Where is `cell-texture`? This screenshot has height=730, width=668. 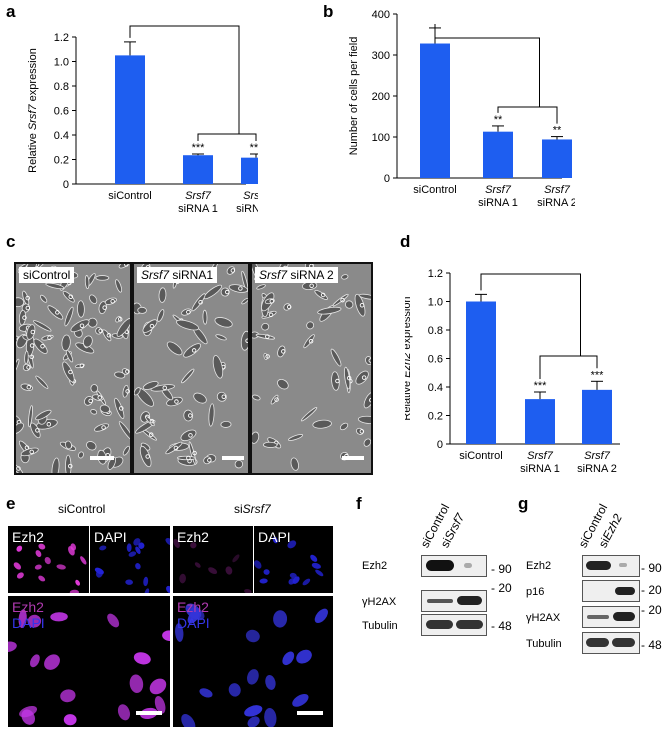 cell-texture is located at coordinates (311, 367).